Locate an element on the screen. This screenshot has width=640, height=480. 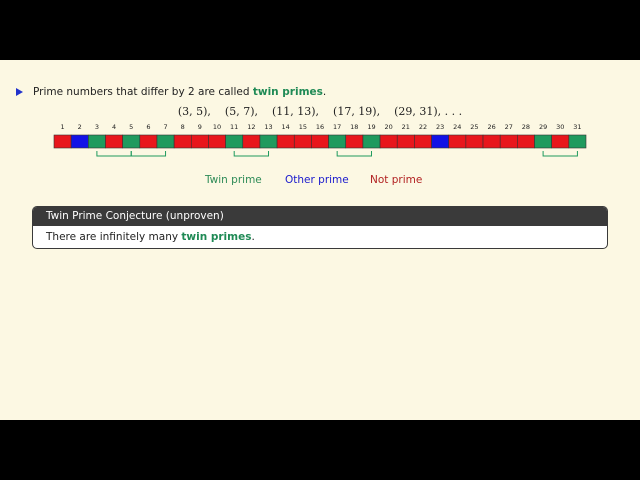
cell-label: 2 is located at coordinates (80, 127).